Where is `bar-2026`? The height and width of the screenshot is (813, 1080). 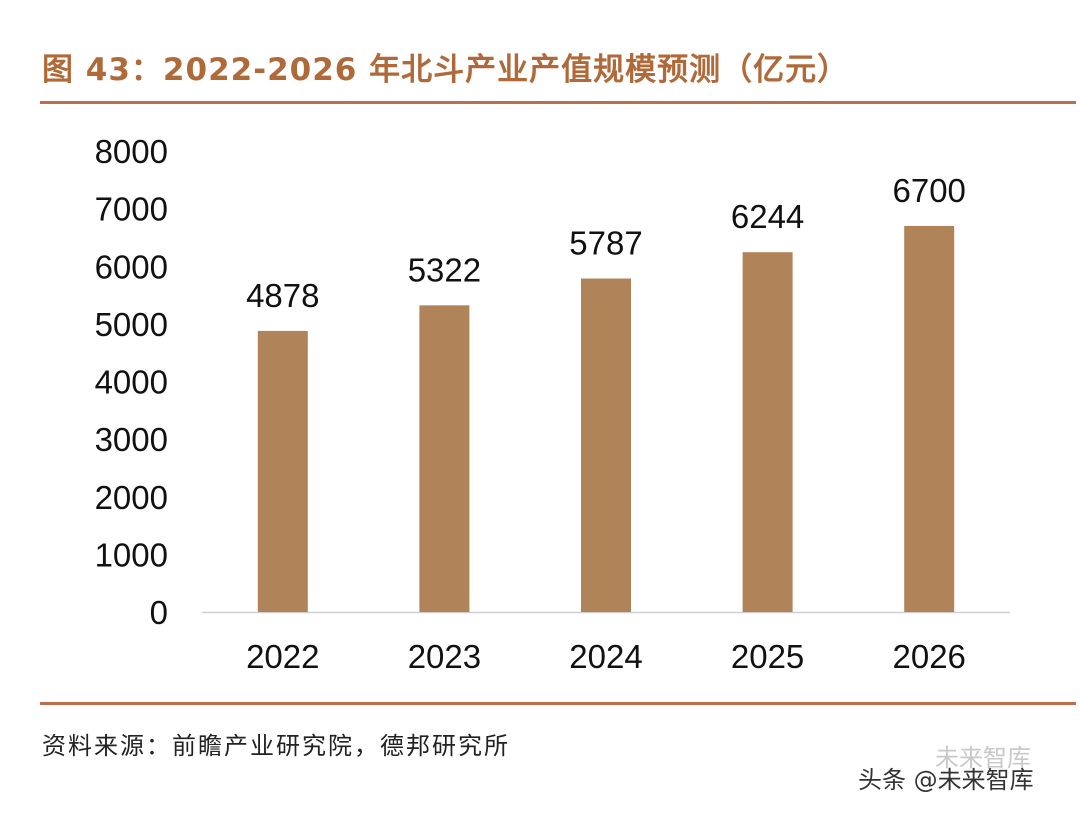 bar-2026 is located at coordinates (929, 418).